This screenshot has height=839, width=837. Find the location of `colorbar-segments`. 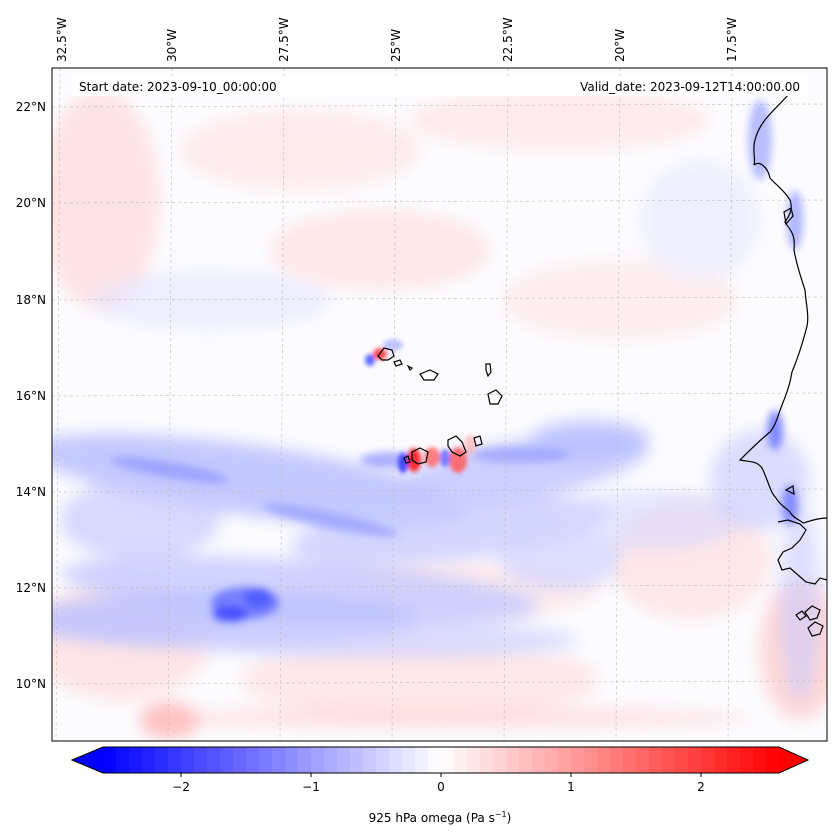

colorbar-segments is located at coordinates (440, 760).